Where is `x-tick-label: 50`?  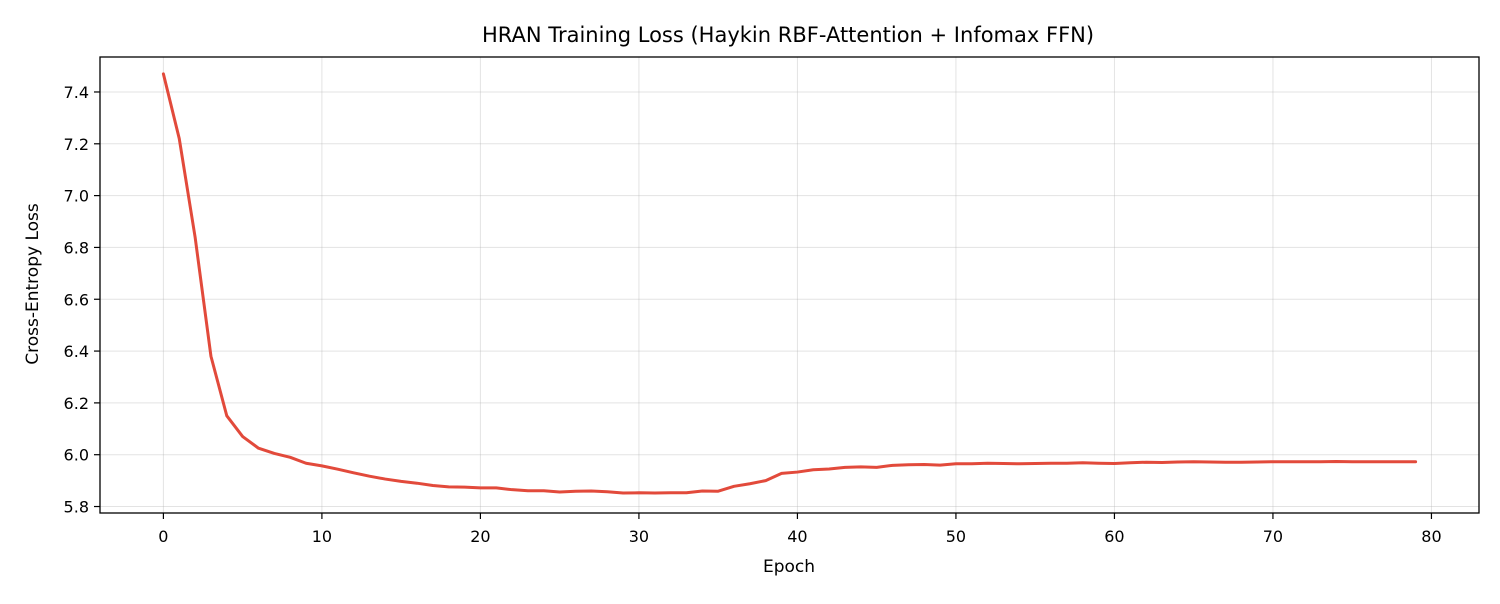
x-tick-label: 50 is located at coordinates (956, 536).